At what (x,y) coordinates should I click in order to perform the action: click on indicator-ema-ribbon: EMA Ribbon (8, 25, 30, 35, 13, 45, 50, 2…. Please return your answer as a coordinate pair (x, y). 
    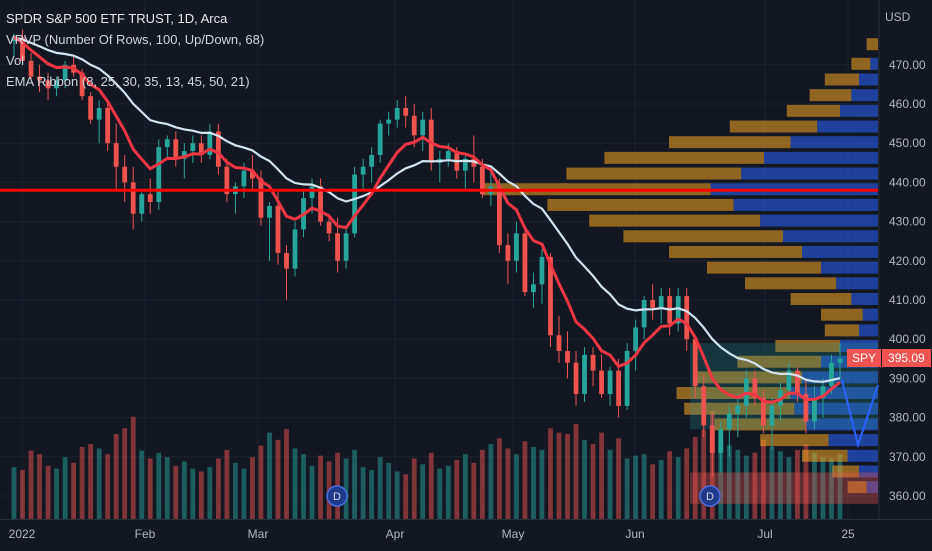
    Looking at the image, I should click on (128, 81).